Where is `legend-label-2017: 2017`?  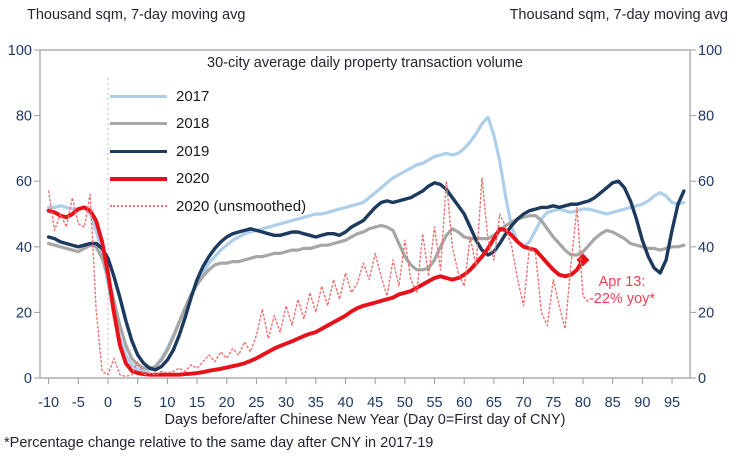 legend-label-2017: 2017 is located at coordinates (193, 96).